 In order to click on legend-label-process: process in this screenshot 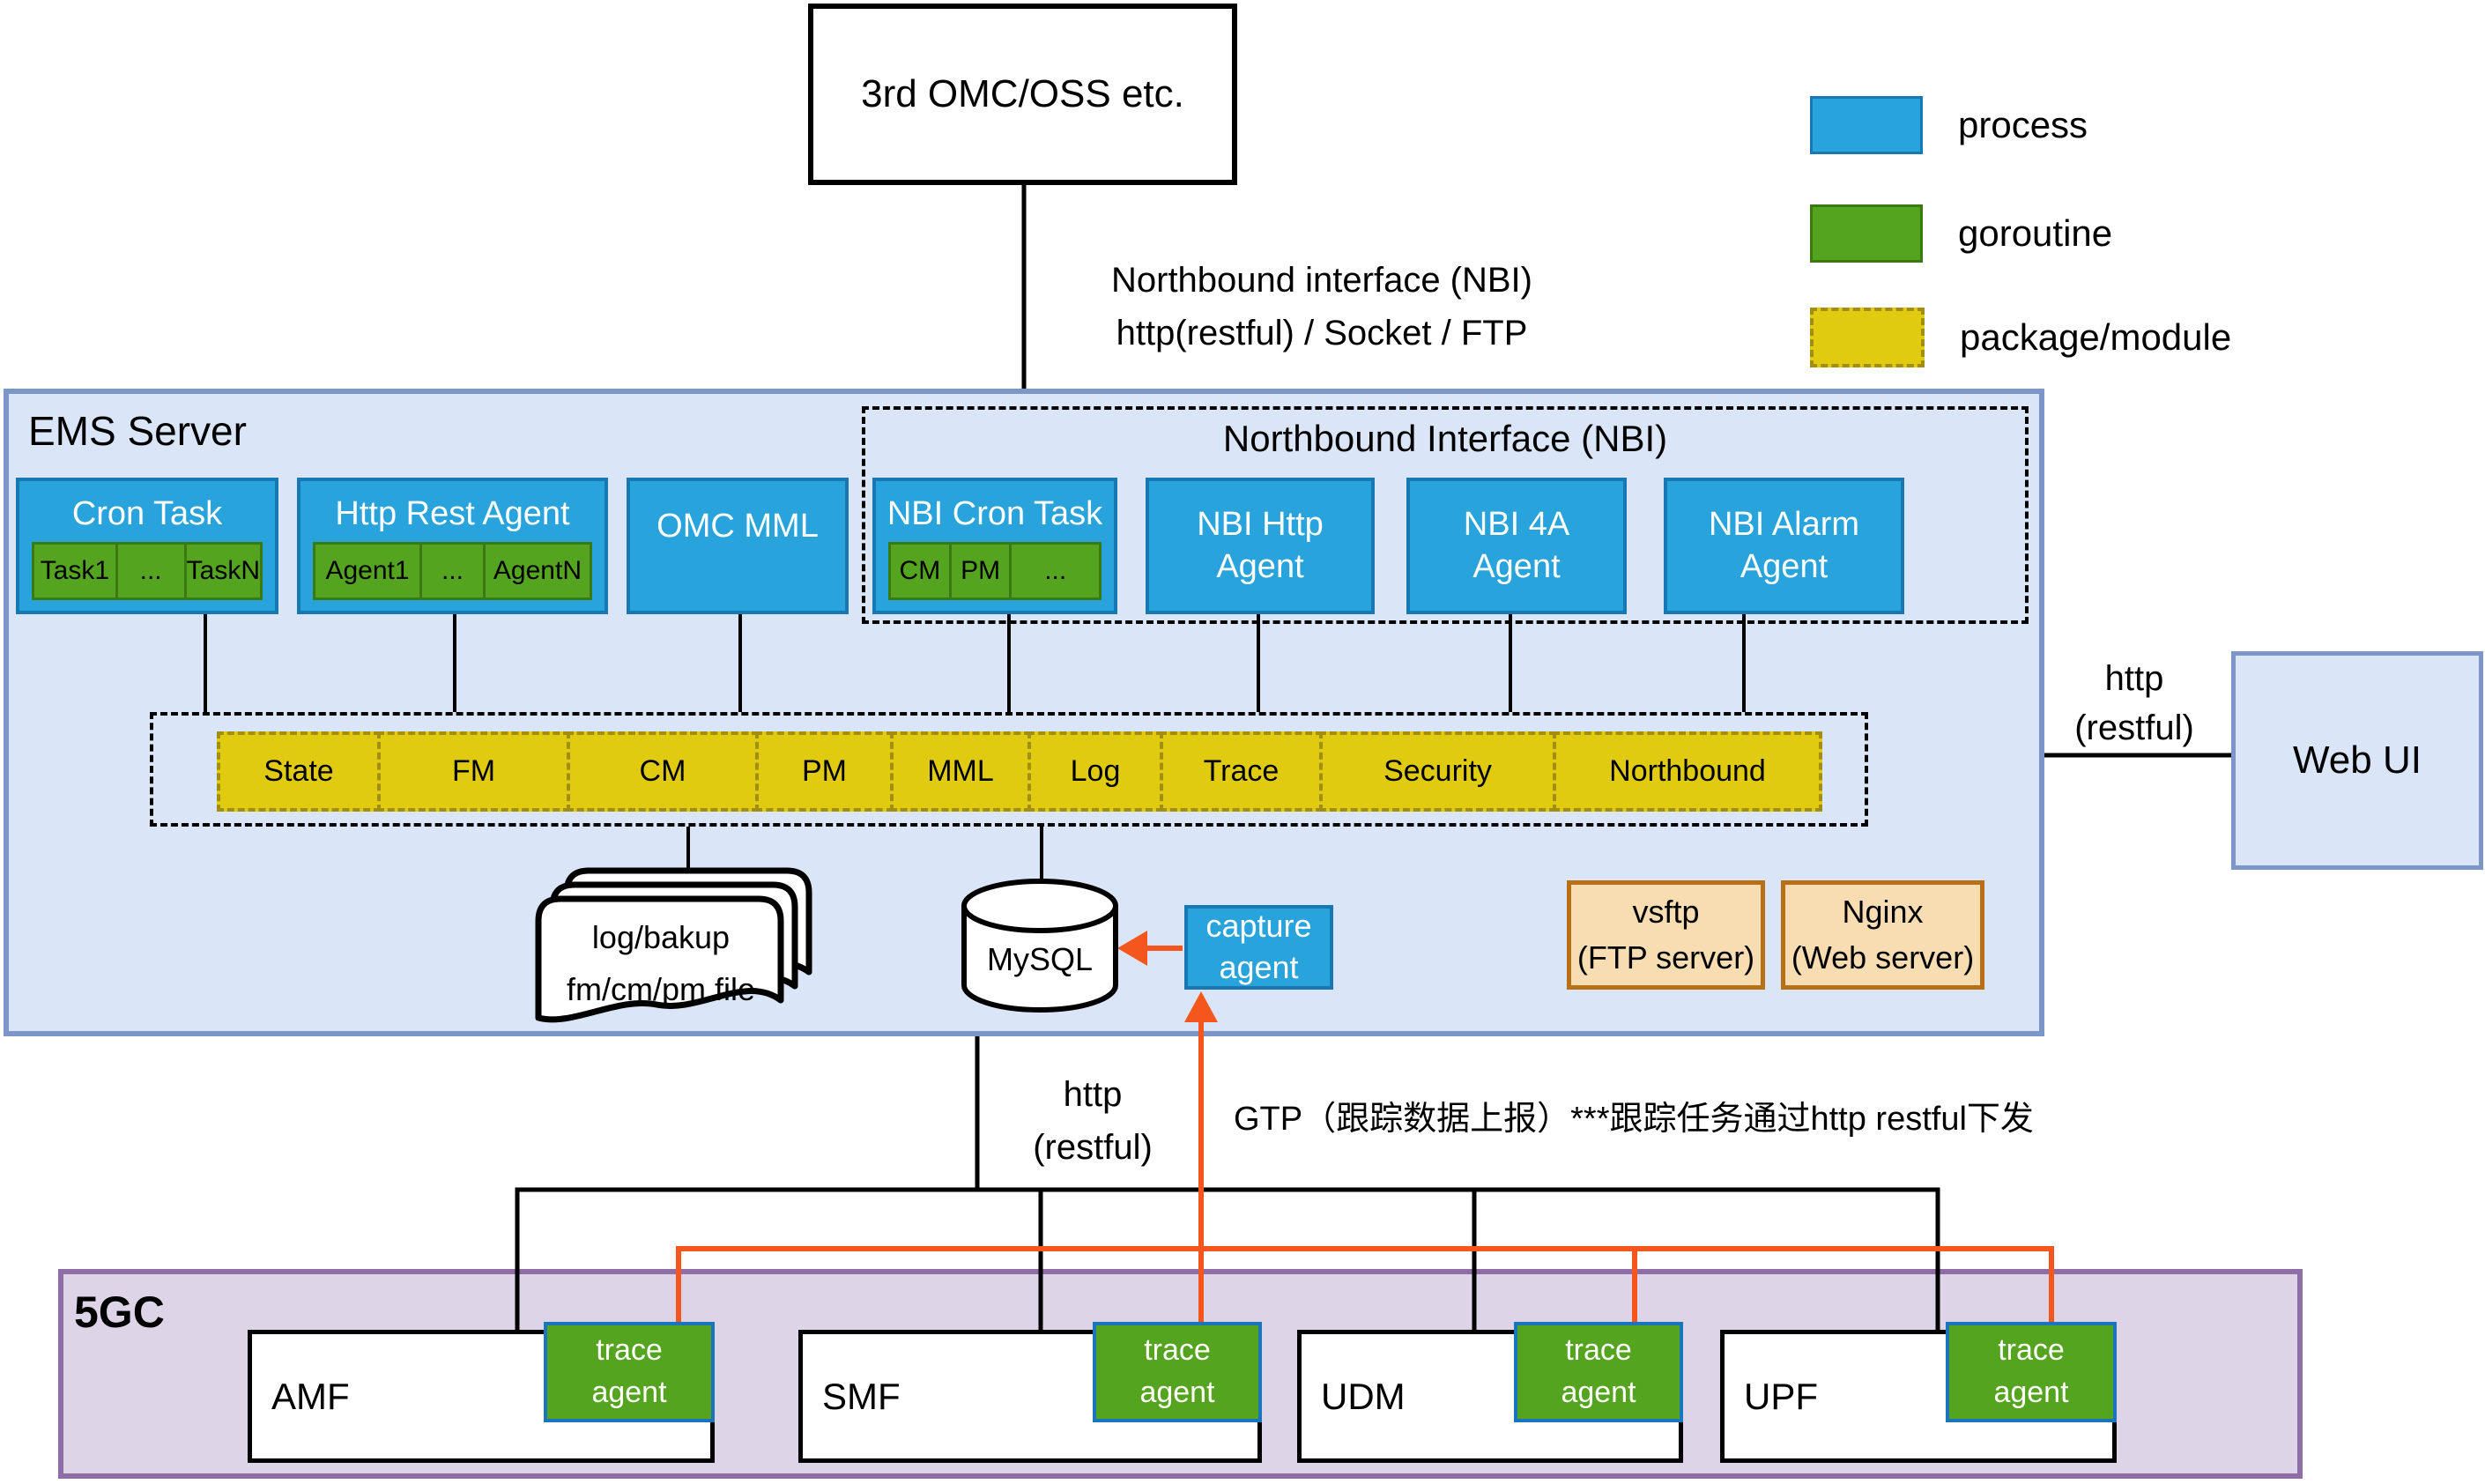, I will do `click(2023, 124)`.